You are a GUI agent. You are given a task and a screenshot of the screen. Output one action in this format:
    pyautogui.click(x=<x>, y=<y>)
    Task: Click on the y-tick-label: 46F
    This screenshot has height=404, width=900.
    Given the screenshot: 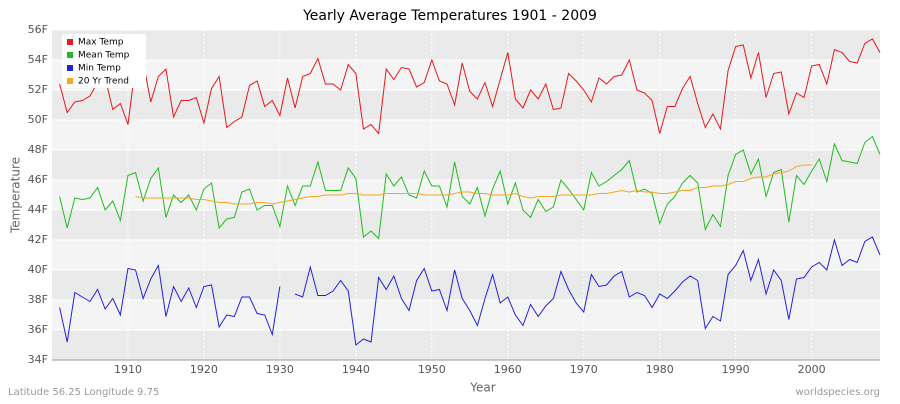 What is the action you would take?
    pyautogui.click(x=38, y=179)
    